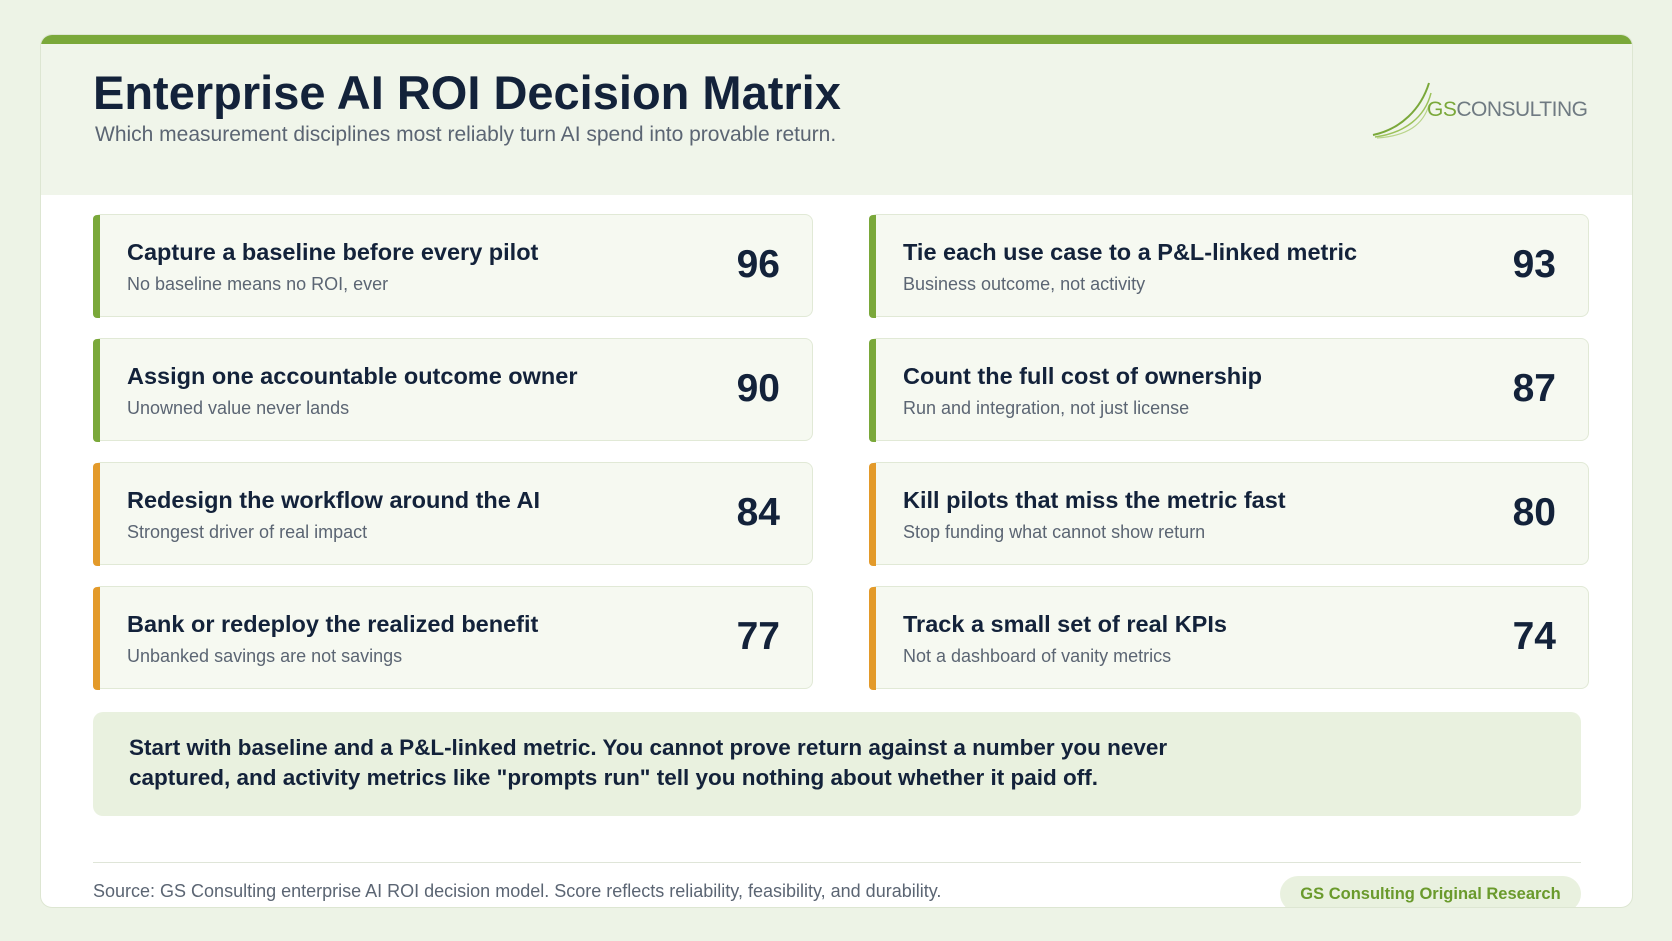 This screenshot has height=941, width=1672. Describe the element at coordinates (758, 264) in the screenshot. I see `card-score: 96` at that location.